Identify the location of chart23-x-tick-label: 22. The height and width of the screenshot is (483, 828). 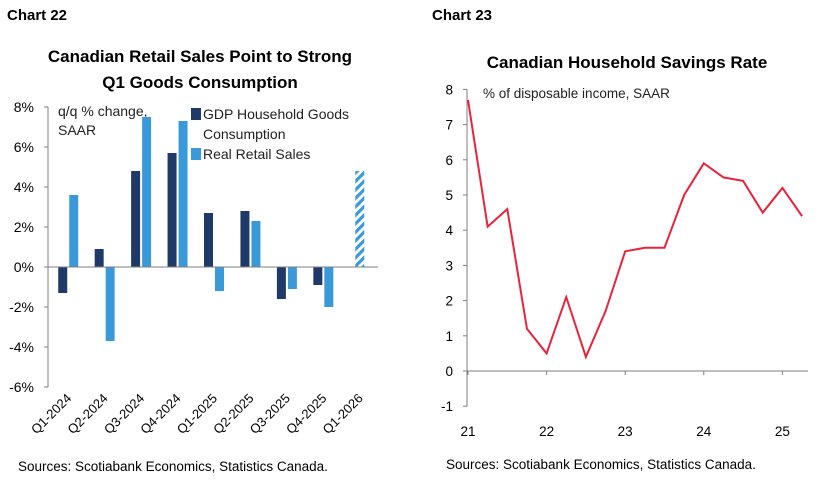
(546, 431).